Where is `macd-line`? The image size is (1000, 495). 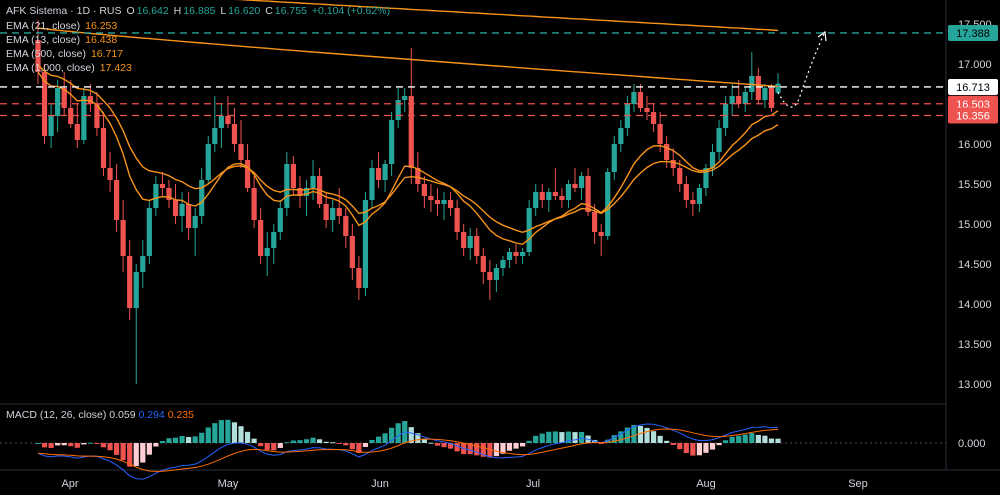
macd-line is located at coordinates (408, 451).